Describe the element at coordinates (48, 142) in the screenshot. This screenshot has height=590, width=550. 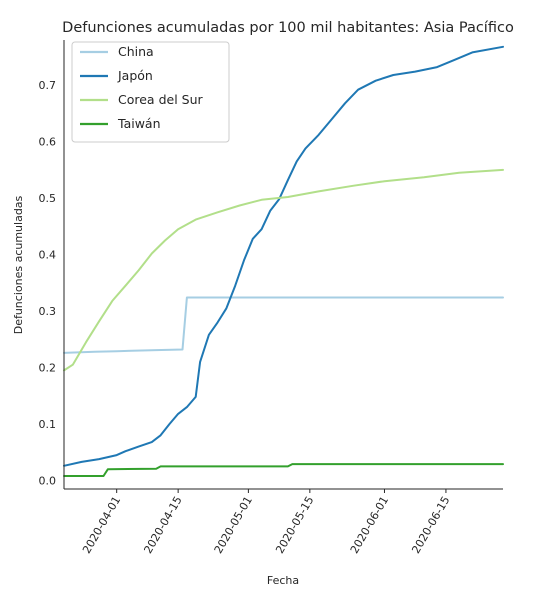
I see `y-tick-label: 0.6` at that location.